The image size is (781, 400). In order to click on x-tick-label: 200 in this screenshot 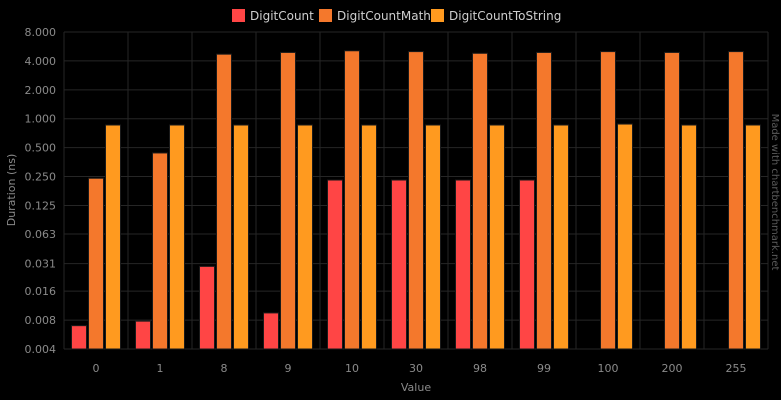, I will do `click(672, 368)`.